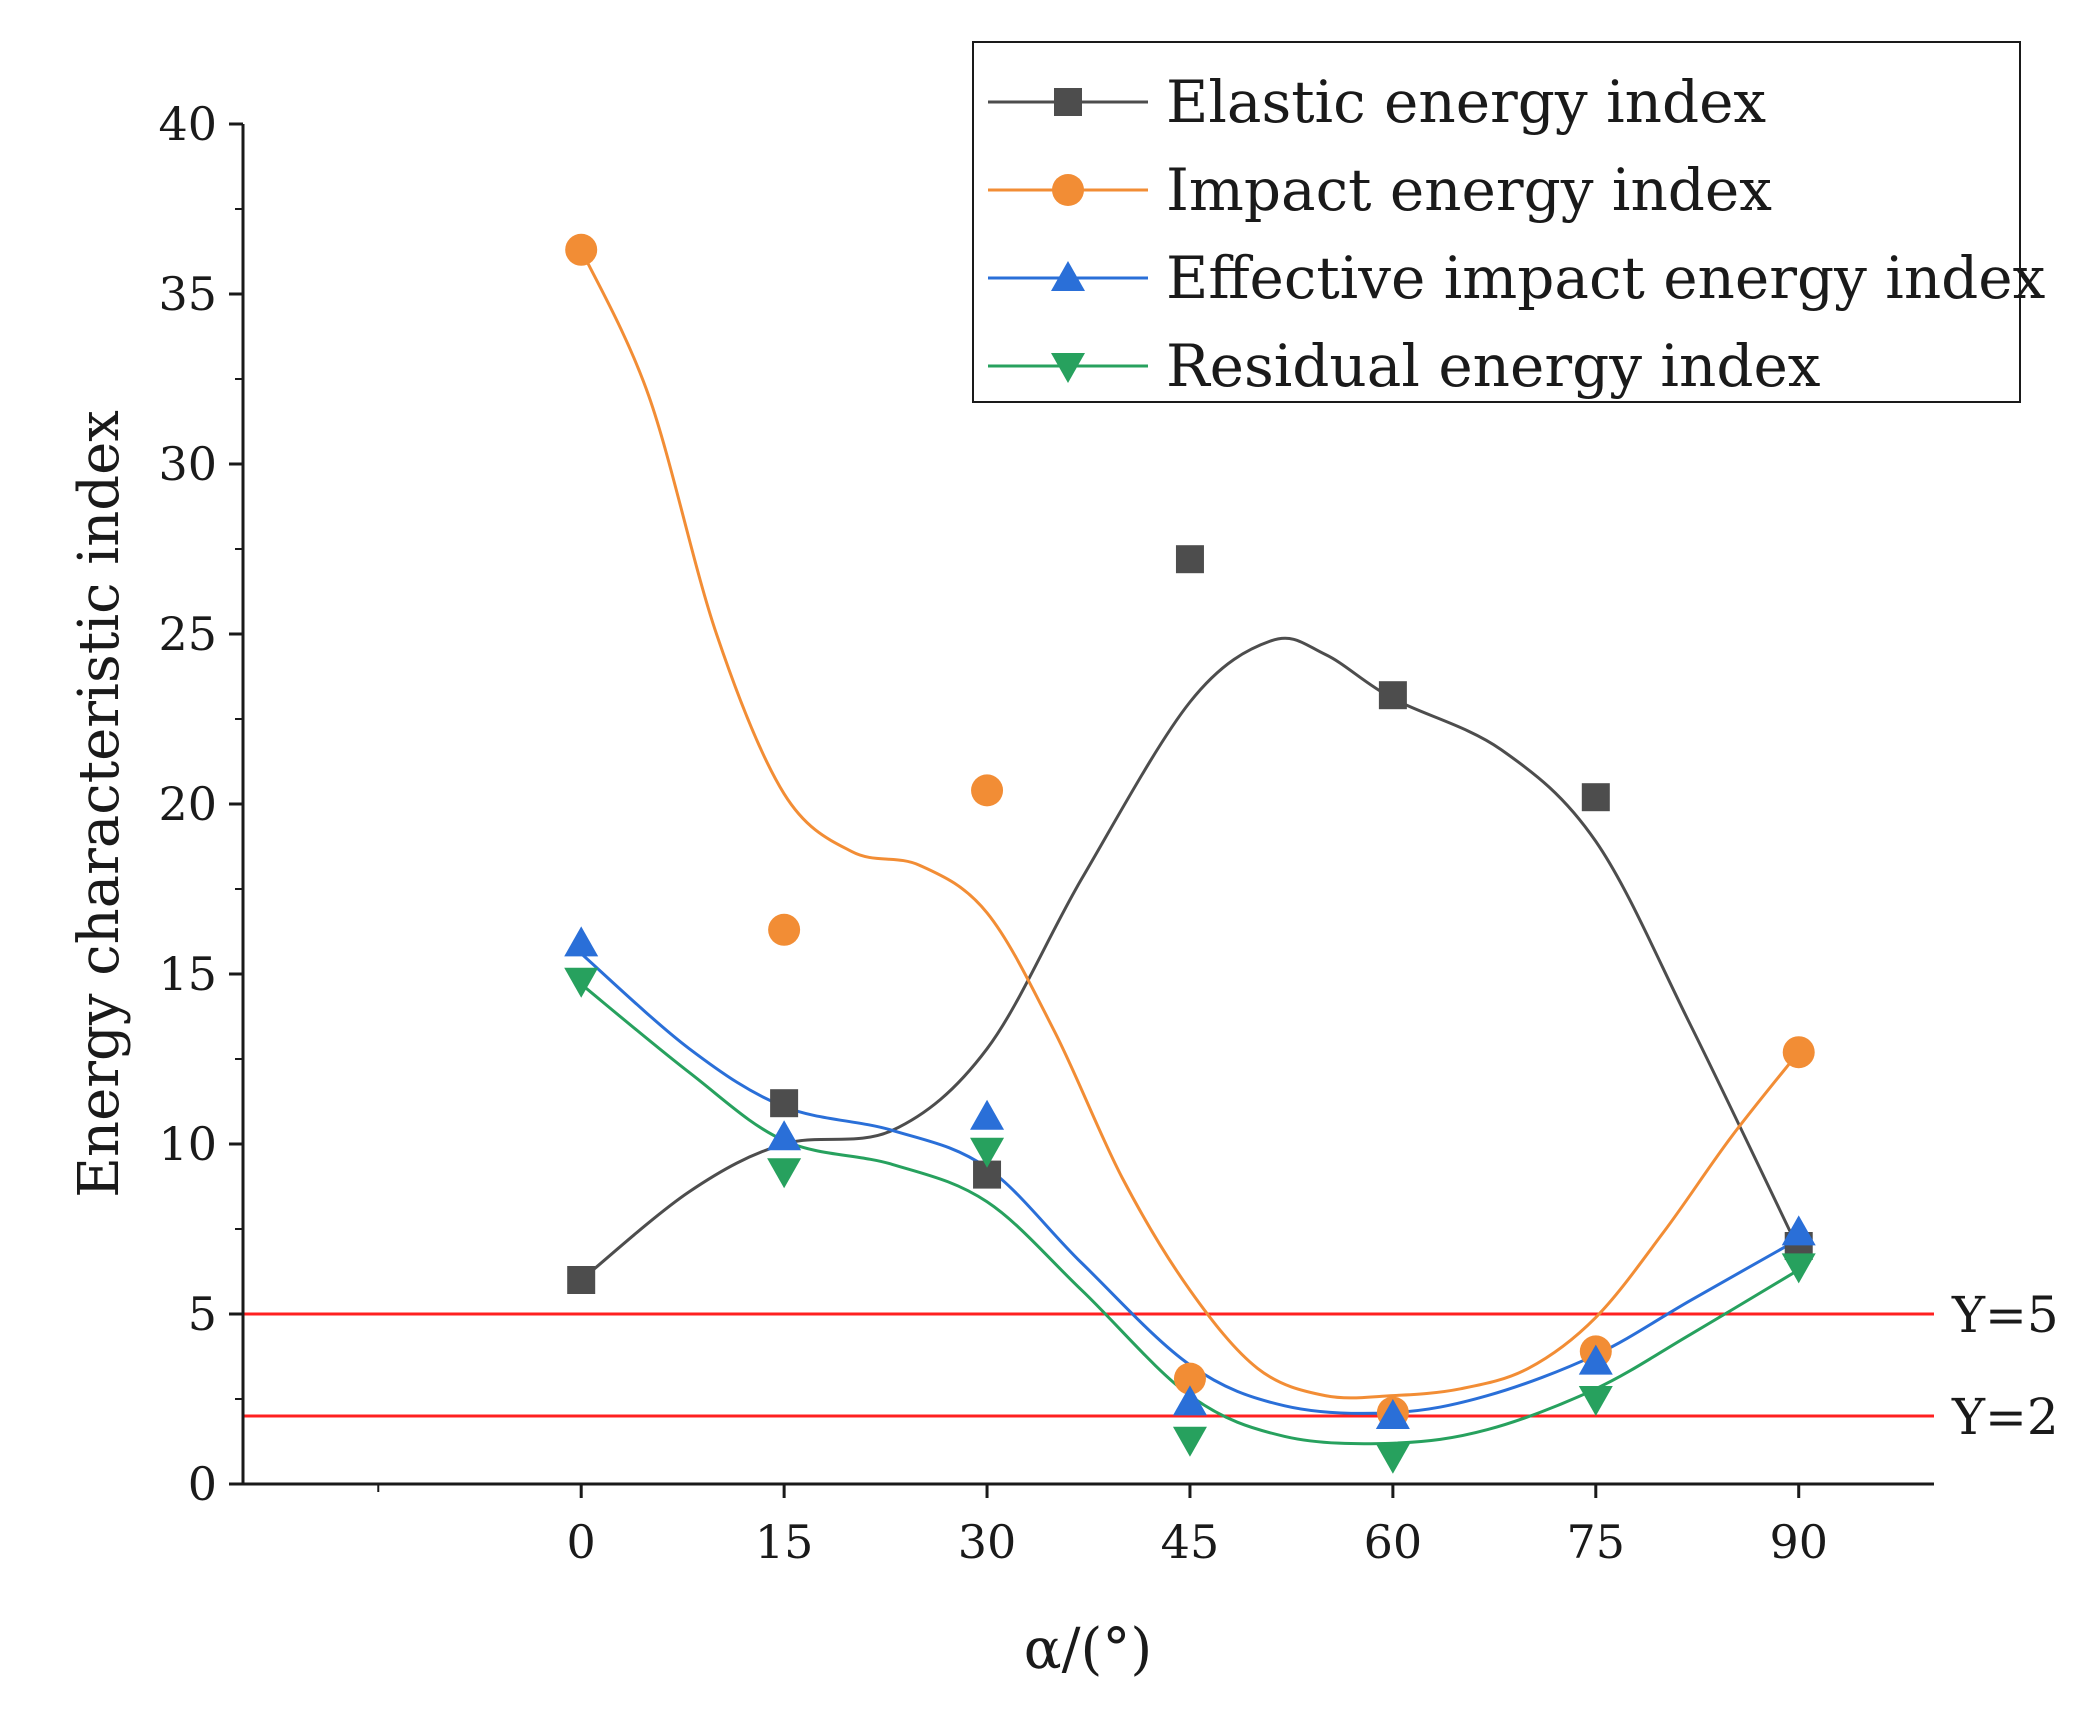 The width and height of the screenshot is (2091, 1731). What do you see at coordinates (581, 1542) in the screenshot?
I see `x-tick-label: 0` at bounding box center [581, 1542].